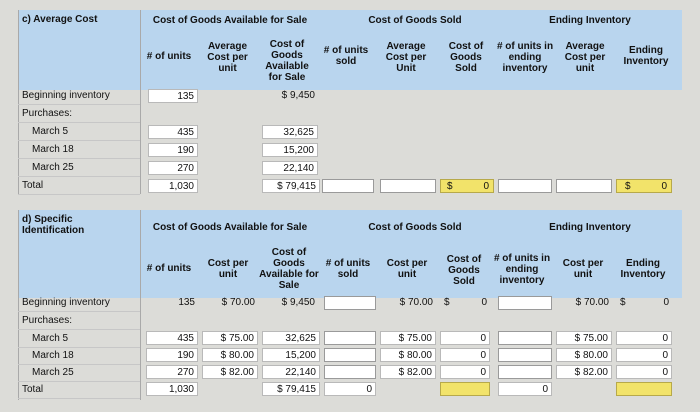  Describe the element at coordinates (169, 56) in the screenshot. I see `part-c-col-units: # of units` at that location.